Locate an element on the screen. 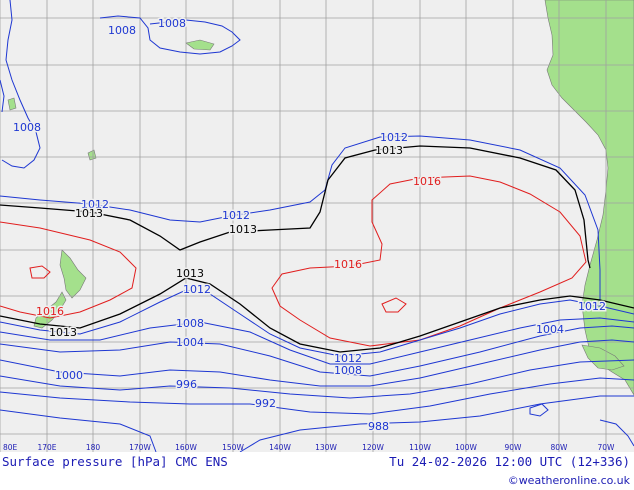 The height and width of the screenshot is (490, 634). longitude-label: 130W is located at coordinates (326, 447).